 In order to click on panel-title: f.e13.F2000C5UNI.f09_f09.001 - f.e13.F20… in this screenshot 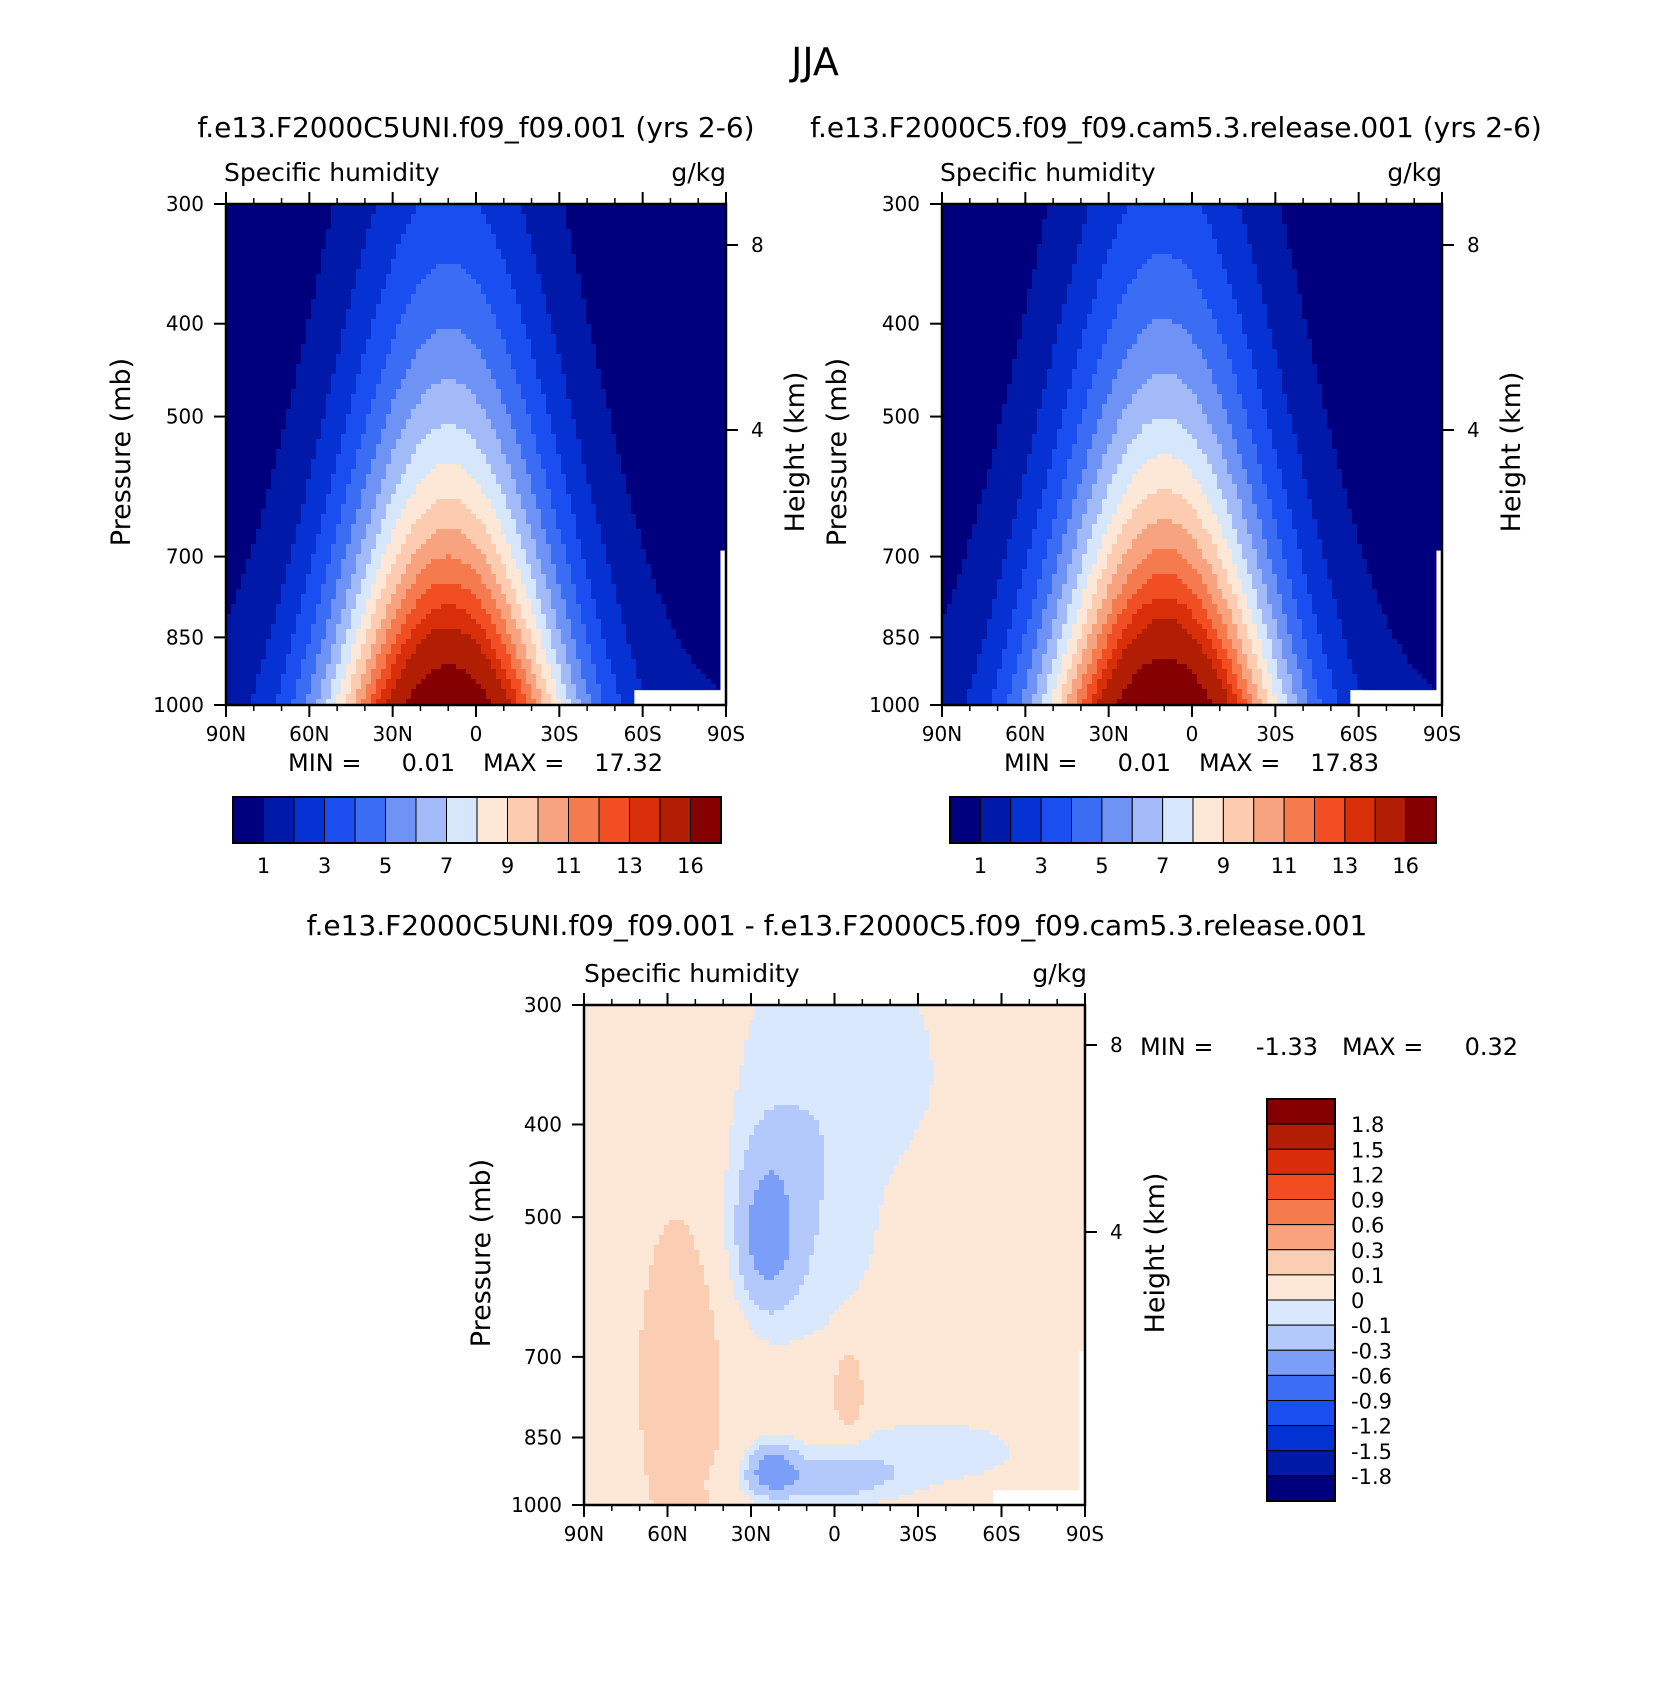, I will do `click(837, 925)`.